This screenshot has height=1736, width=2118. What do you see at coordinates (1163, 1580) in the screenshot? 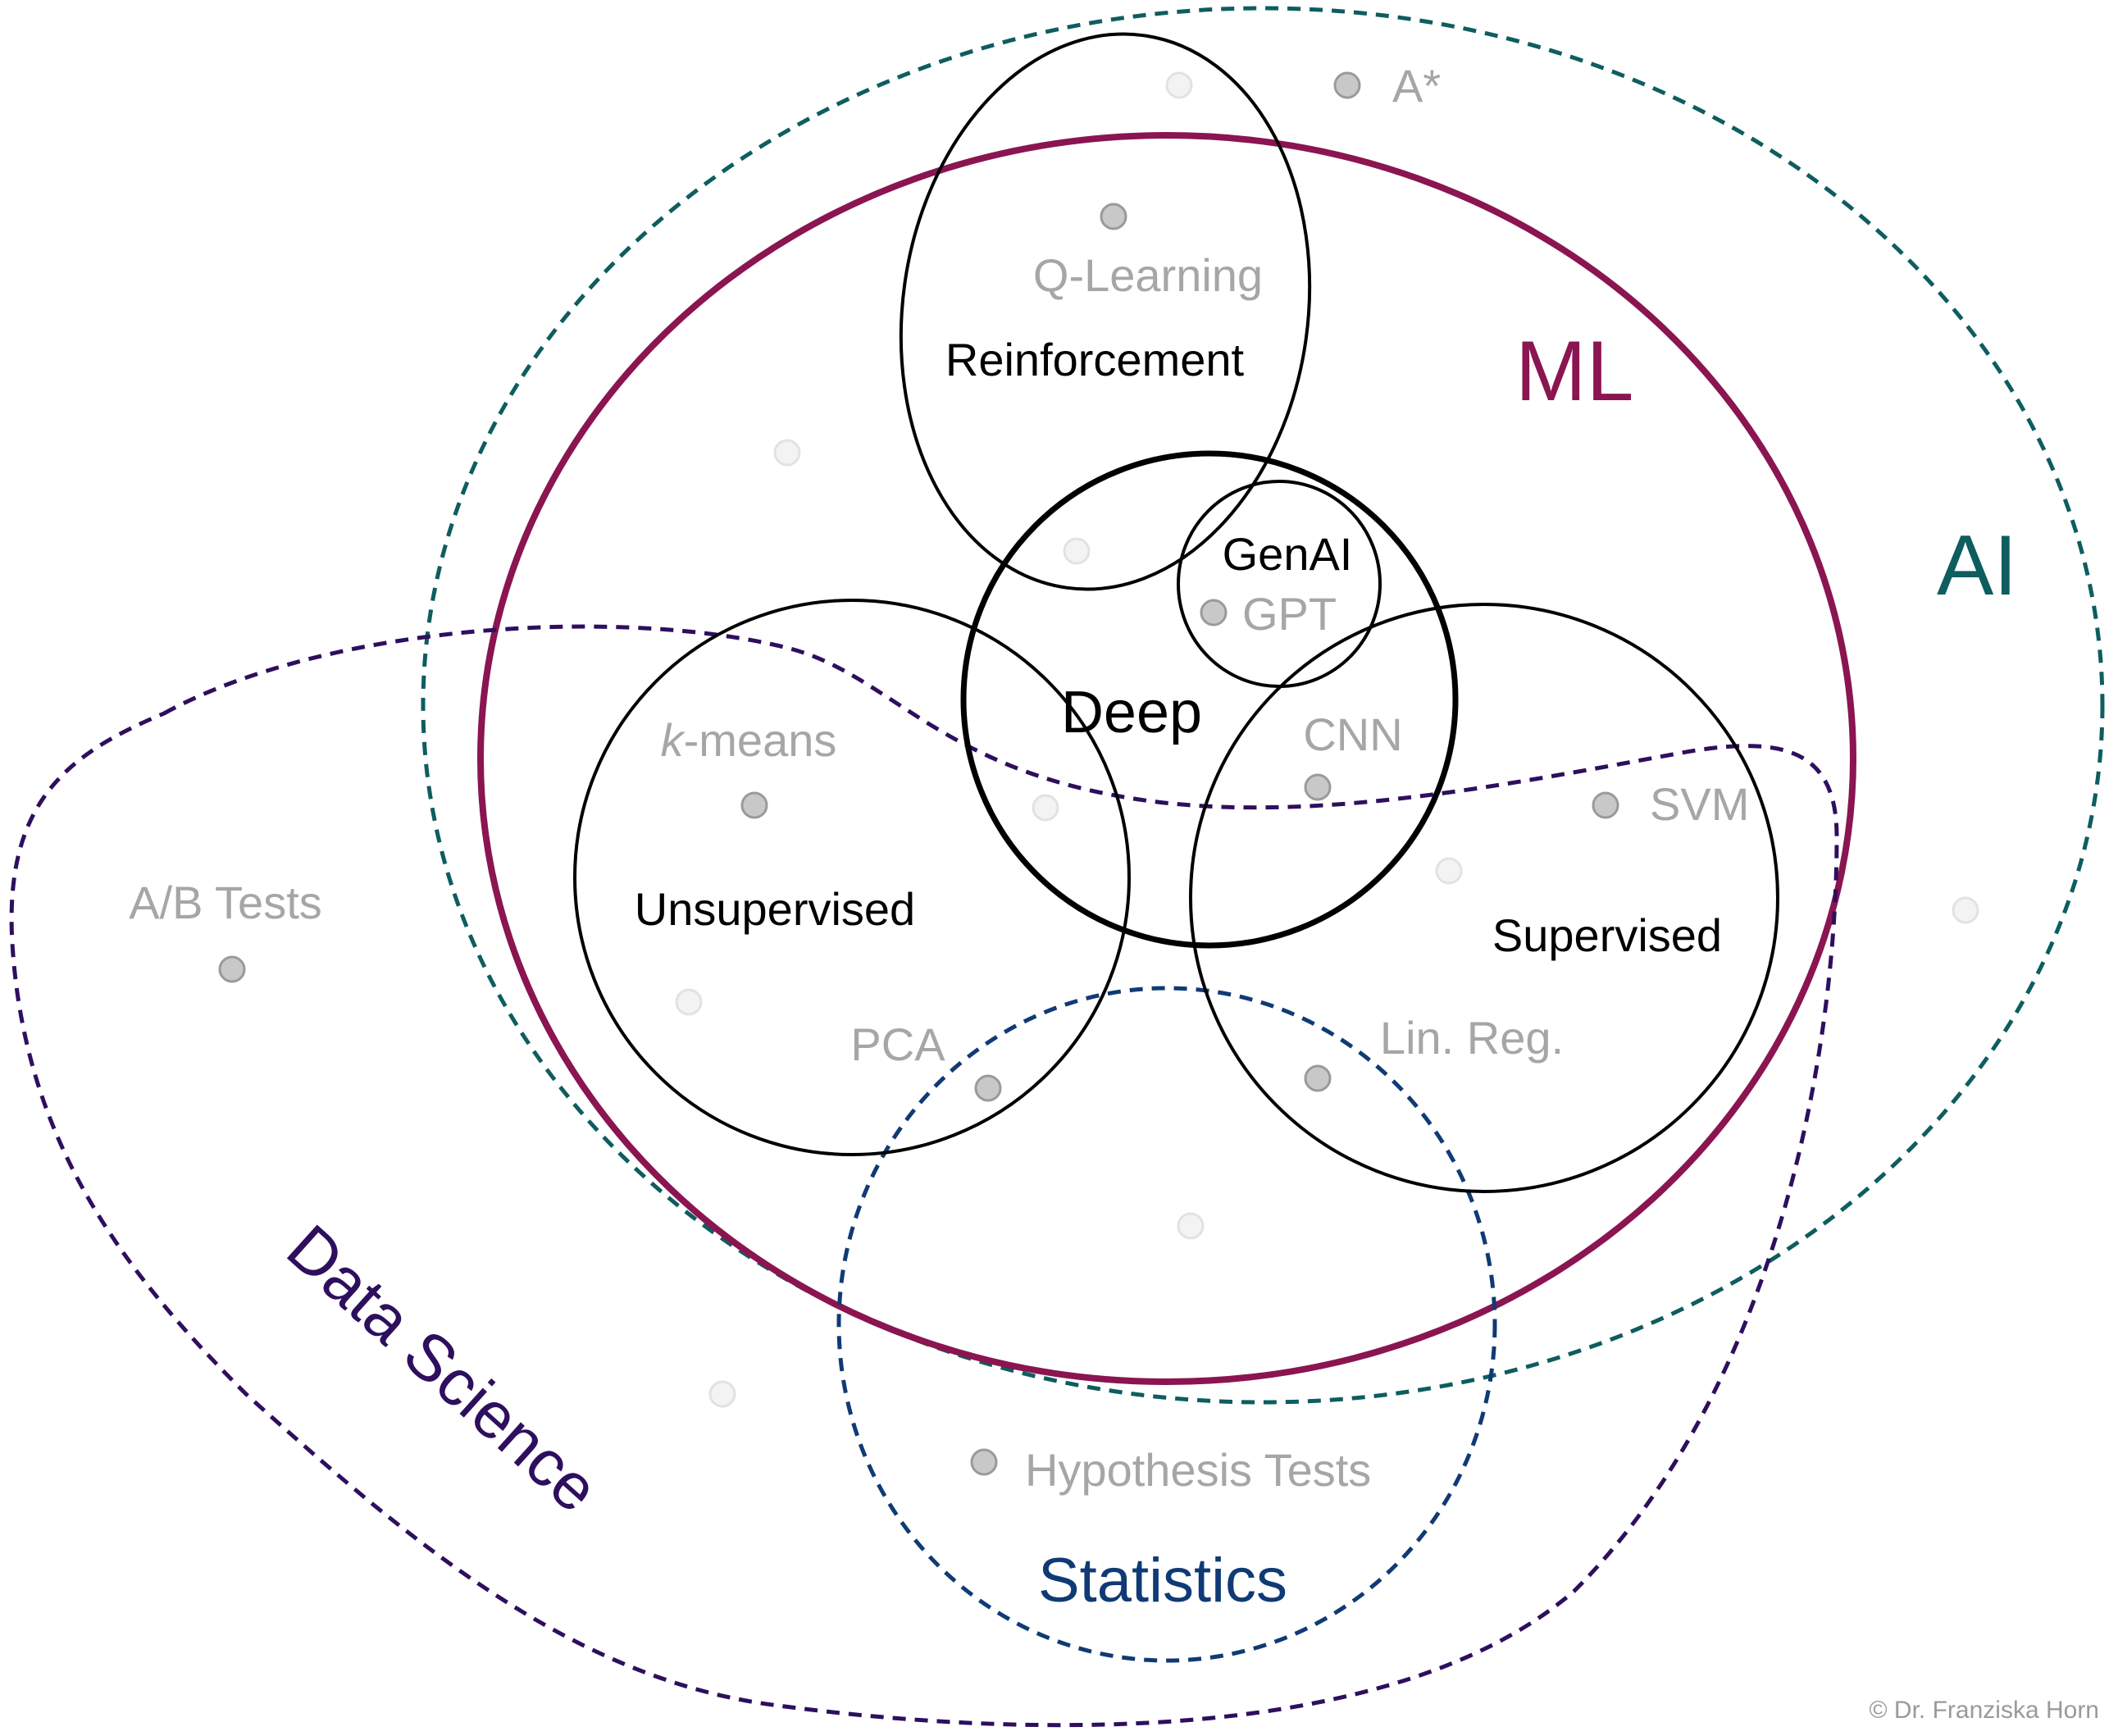
I see `statistics-label: Statistics` at bounding box center [1163, 1580].